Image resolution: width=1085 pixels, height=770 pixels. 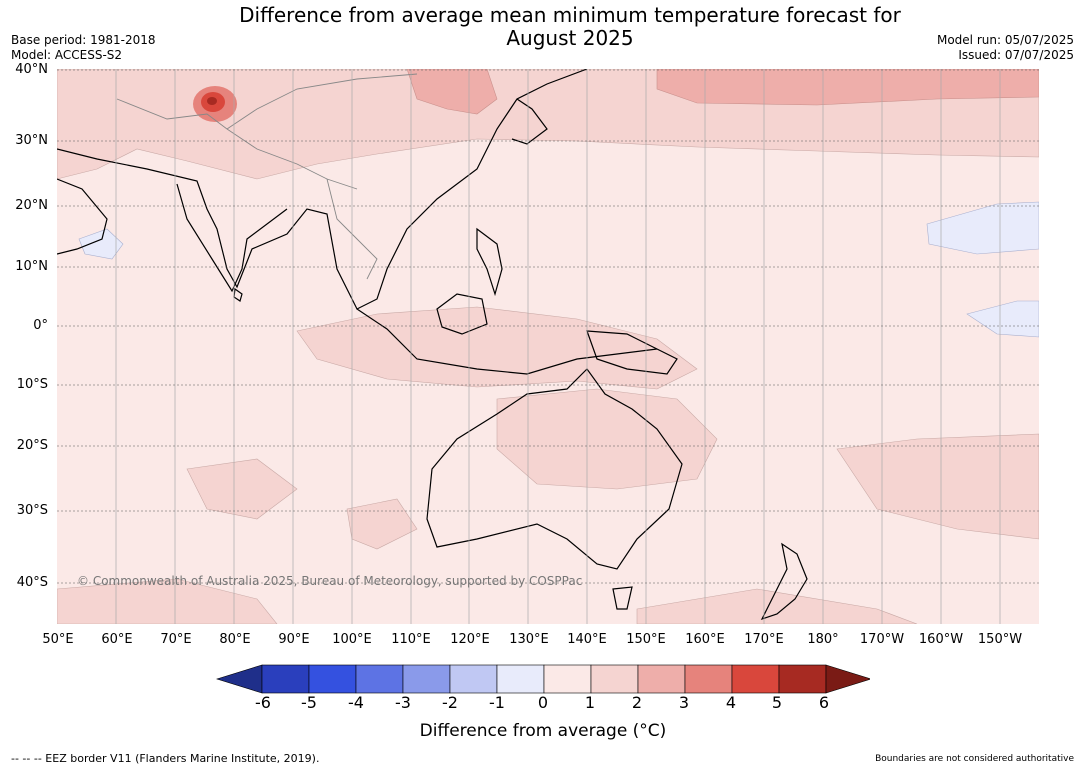 I want to click on lon-label-160e: 160°E, so click(x=705, y=639).